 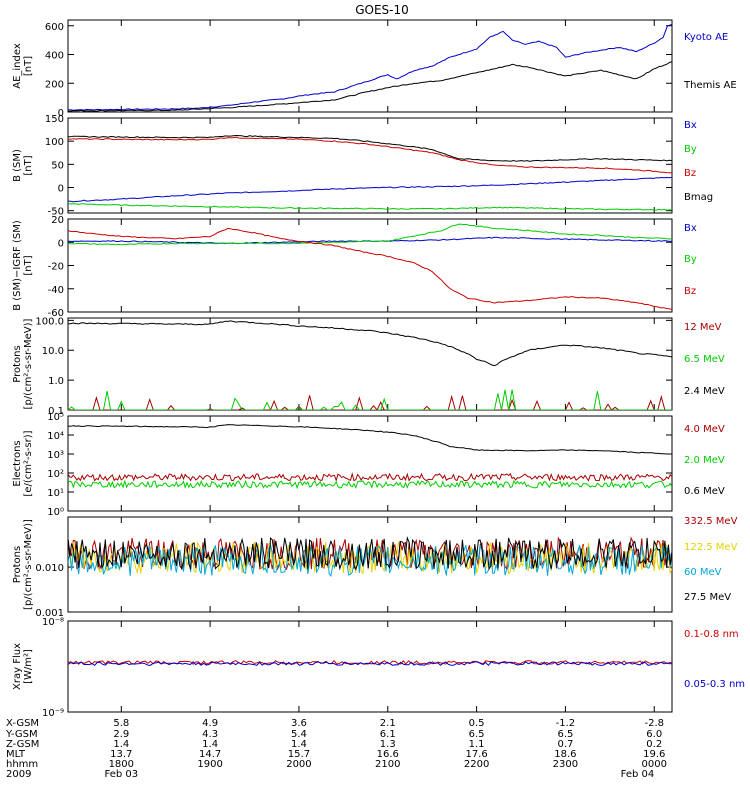 I want to click on panel-4-series-2-line, so click(x=370, y=399).